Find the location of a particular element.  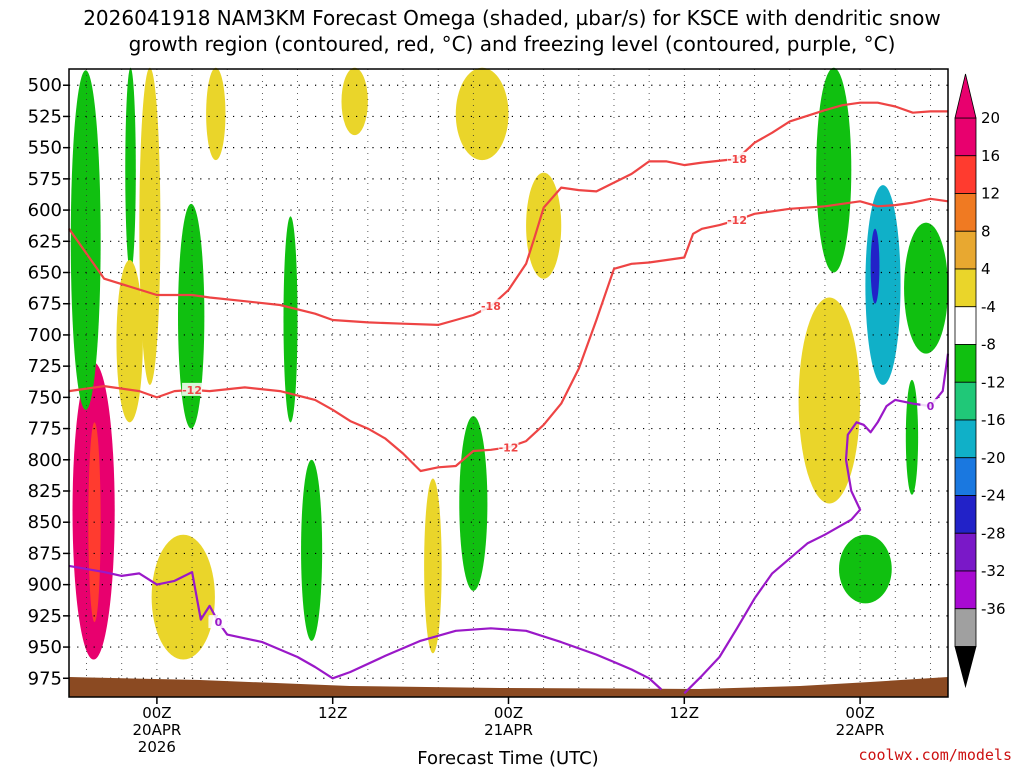

terrain-band is located at coordinates (508, 687).